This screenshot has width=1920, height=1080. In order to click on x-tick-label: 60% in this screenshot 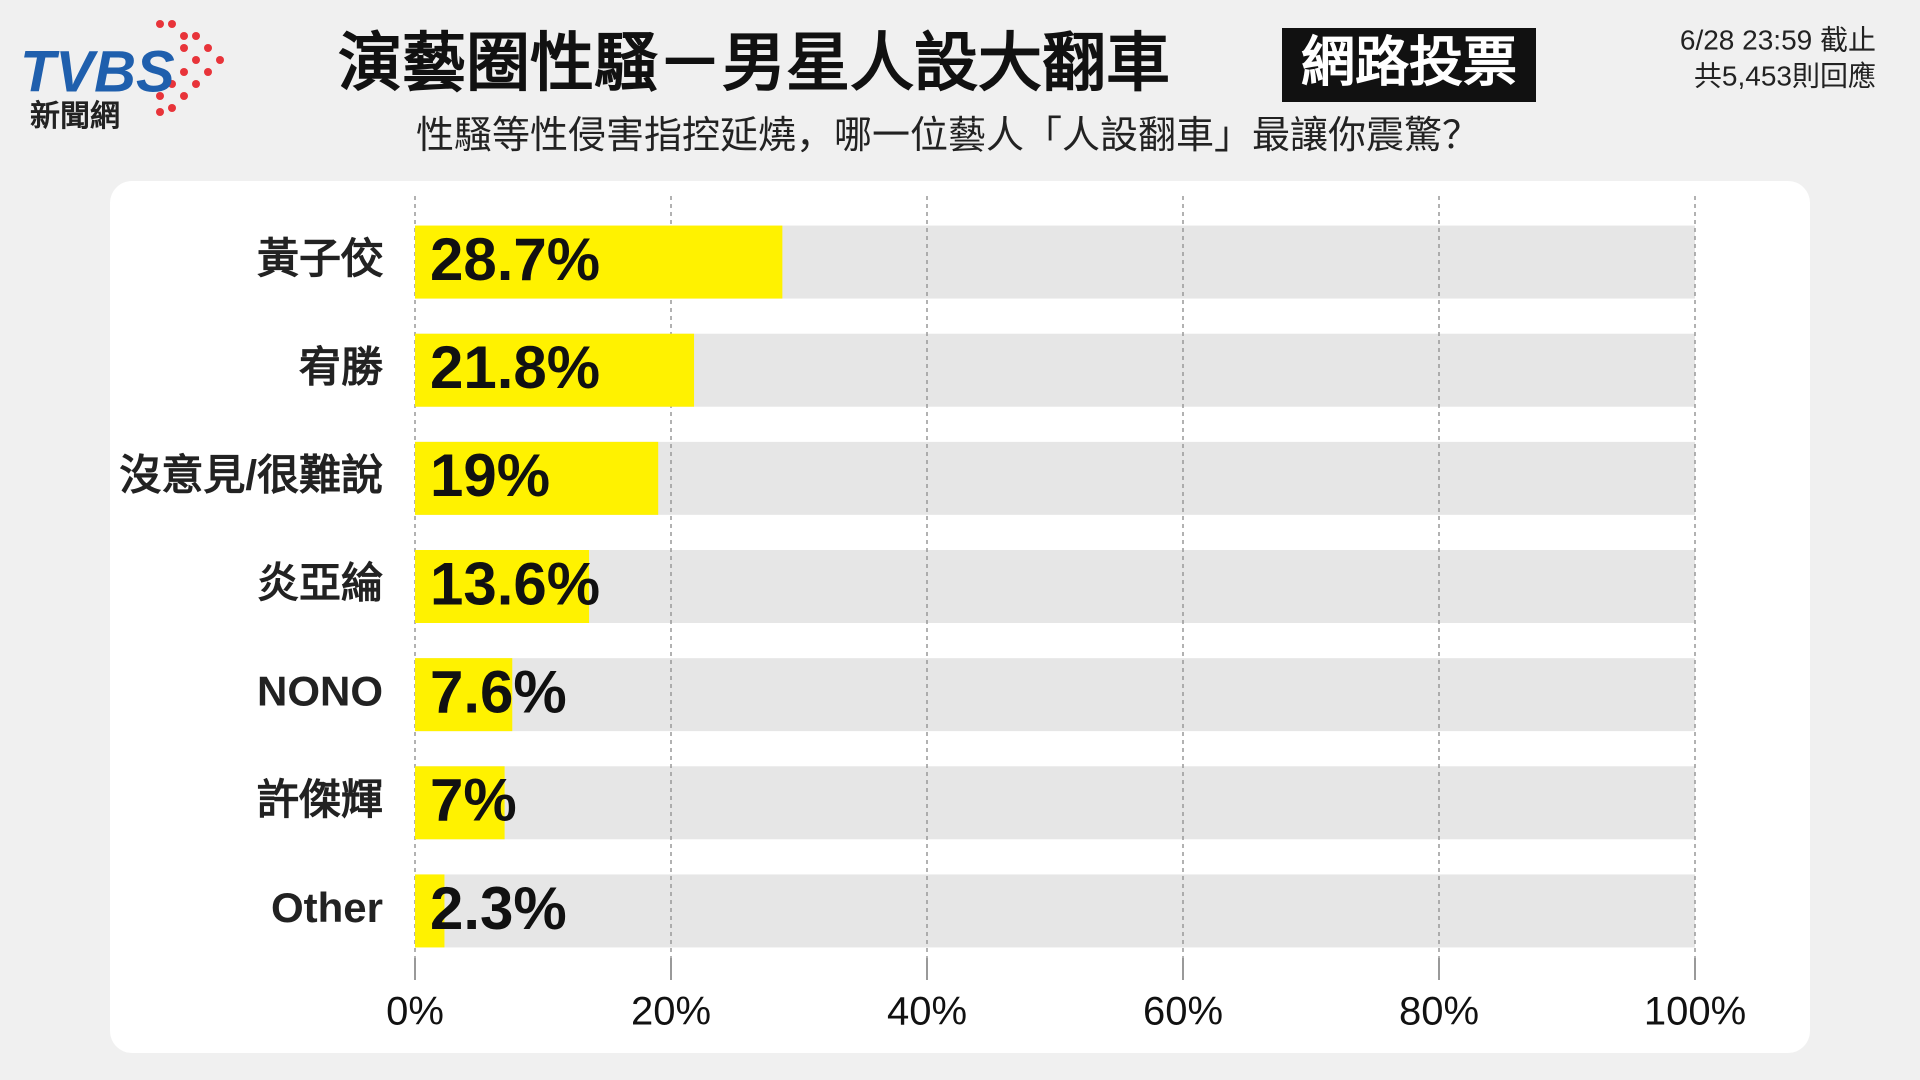, I will do `click(1183, 1012)`.